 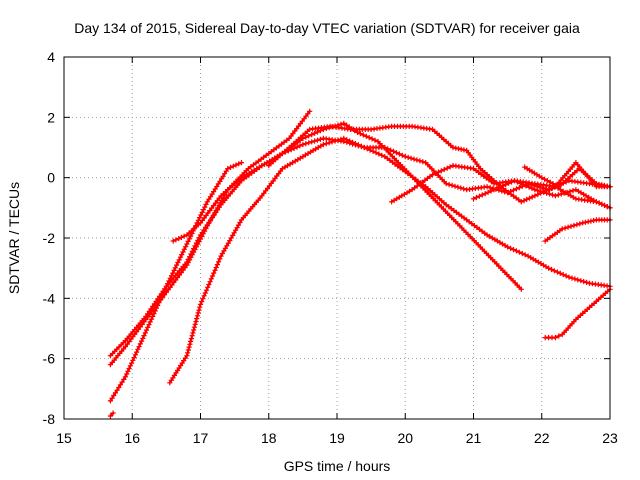 What do you see at coordinates (542, 438) in the screenshot?
I see `x-tick-label: 22` at bounding box center [542, 438].